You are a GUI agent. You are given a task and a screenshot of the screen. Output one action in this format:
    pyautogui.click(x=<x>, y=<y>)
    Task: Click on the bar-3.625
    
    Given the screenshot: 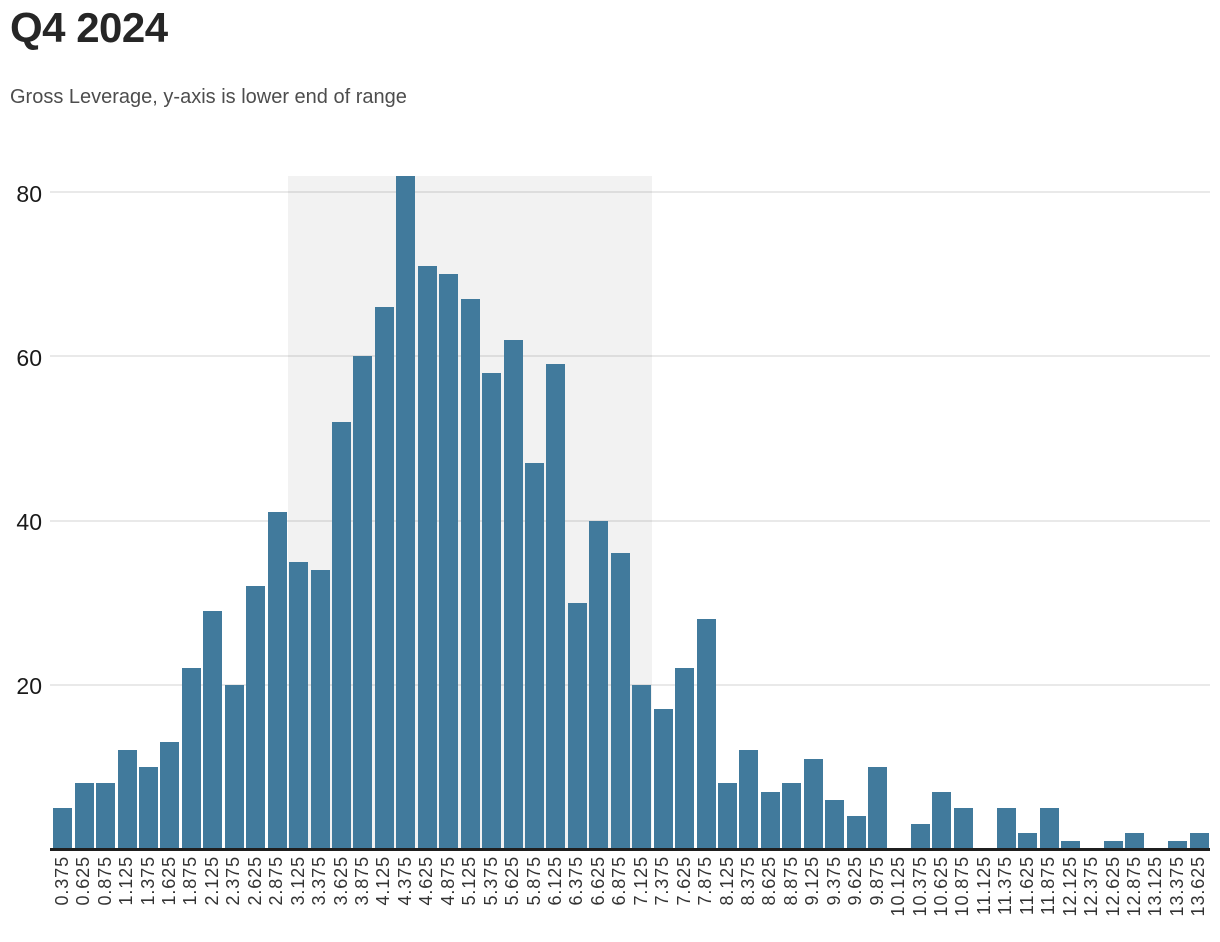 What is the action you would take?
    pyautogui.click(x=341, y=635)
    